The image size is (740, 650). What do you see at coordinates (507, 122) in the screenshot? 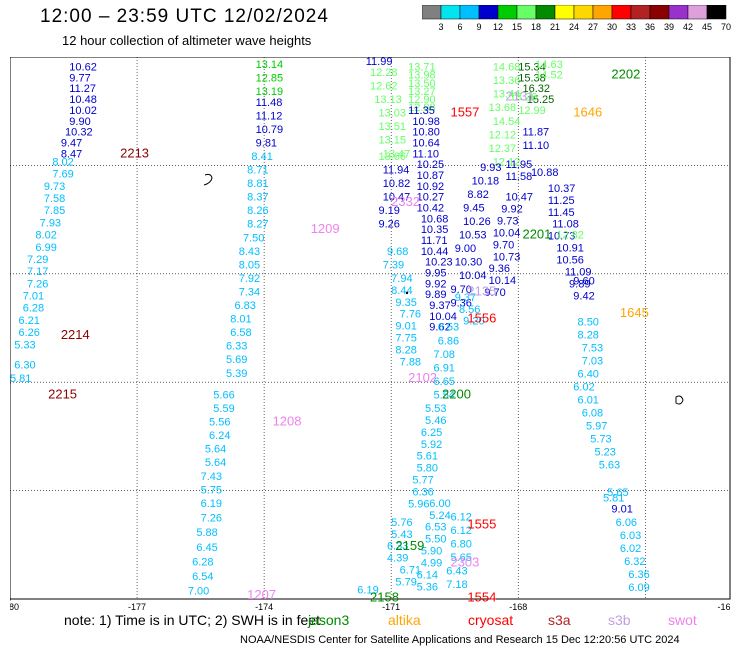
I see `wave-height-value: 14.54` at bounding box center [507, 122].